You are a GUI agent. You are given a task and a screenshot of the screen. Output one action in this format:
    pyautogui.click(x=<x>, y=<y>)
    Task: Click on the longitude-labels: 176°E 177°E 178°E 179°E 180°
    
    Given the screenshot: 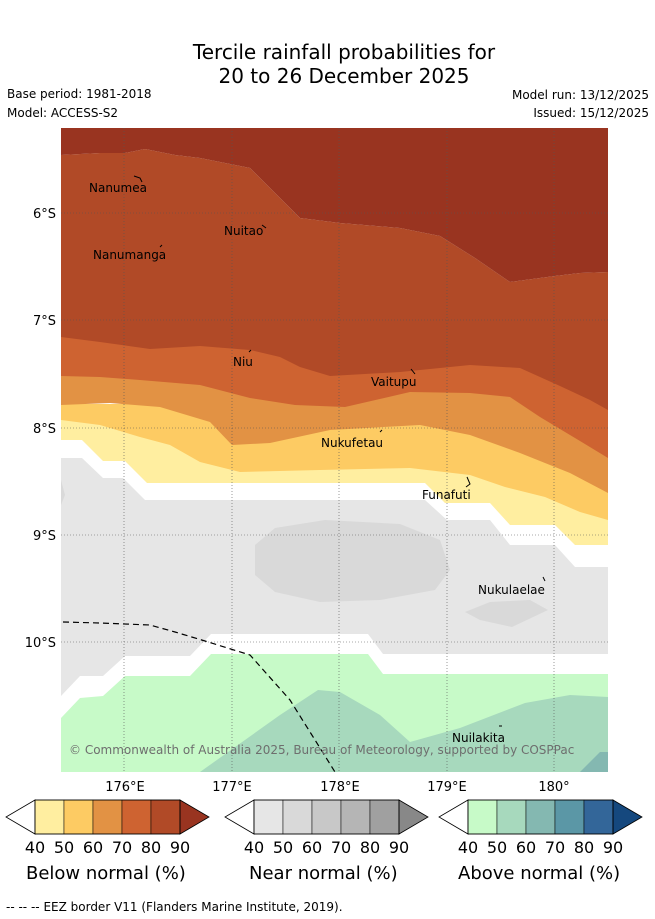 What is the action you would take?
    pyautogui.click(x=337, y=787)
    